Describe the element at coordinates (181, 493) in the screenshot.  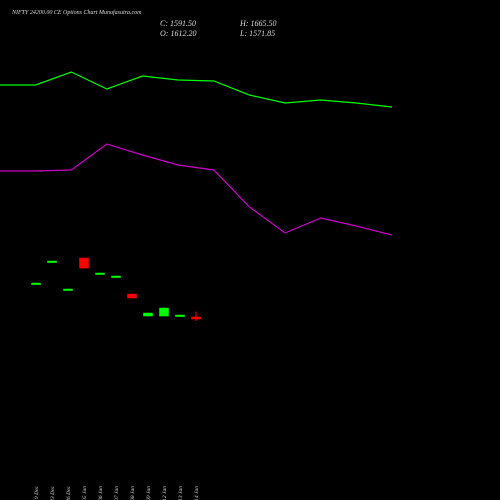
I see `x-tick-label: 13 Jan` at that location.